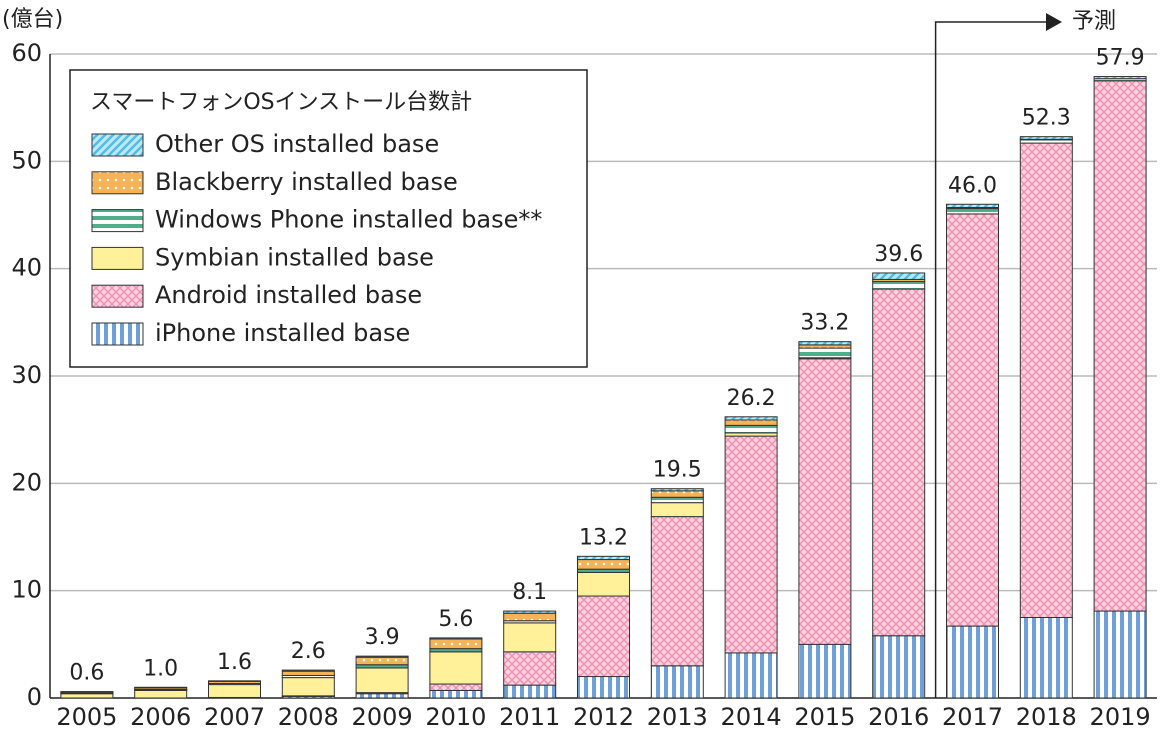 This screenshot has width=1168, height=730. Describe the element at coordinates (529, 592) in the screenshot. I see `total-label: 8.1` at that location.